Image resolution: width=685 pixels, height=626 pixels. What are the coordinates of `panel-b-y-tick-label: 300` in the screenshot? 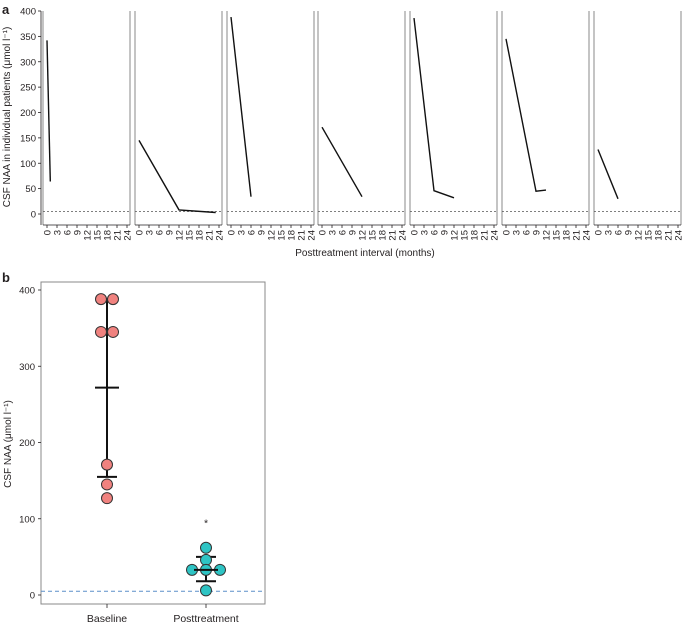 It's located at (27, 367).